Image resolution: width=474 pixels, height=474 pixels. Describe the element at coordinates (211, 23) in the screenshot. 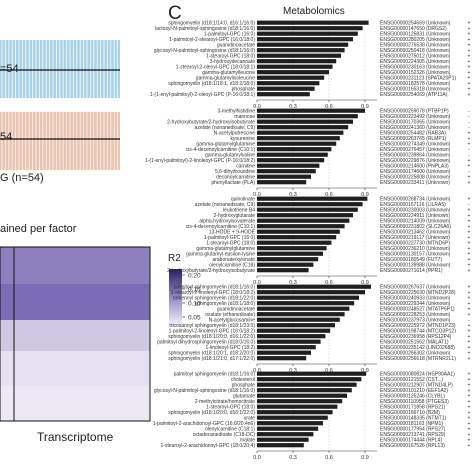

I see `metabolite-label: sphingomyelin (d18:1/14:0, d16:1/16:0)` at that location.